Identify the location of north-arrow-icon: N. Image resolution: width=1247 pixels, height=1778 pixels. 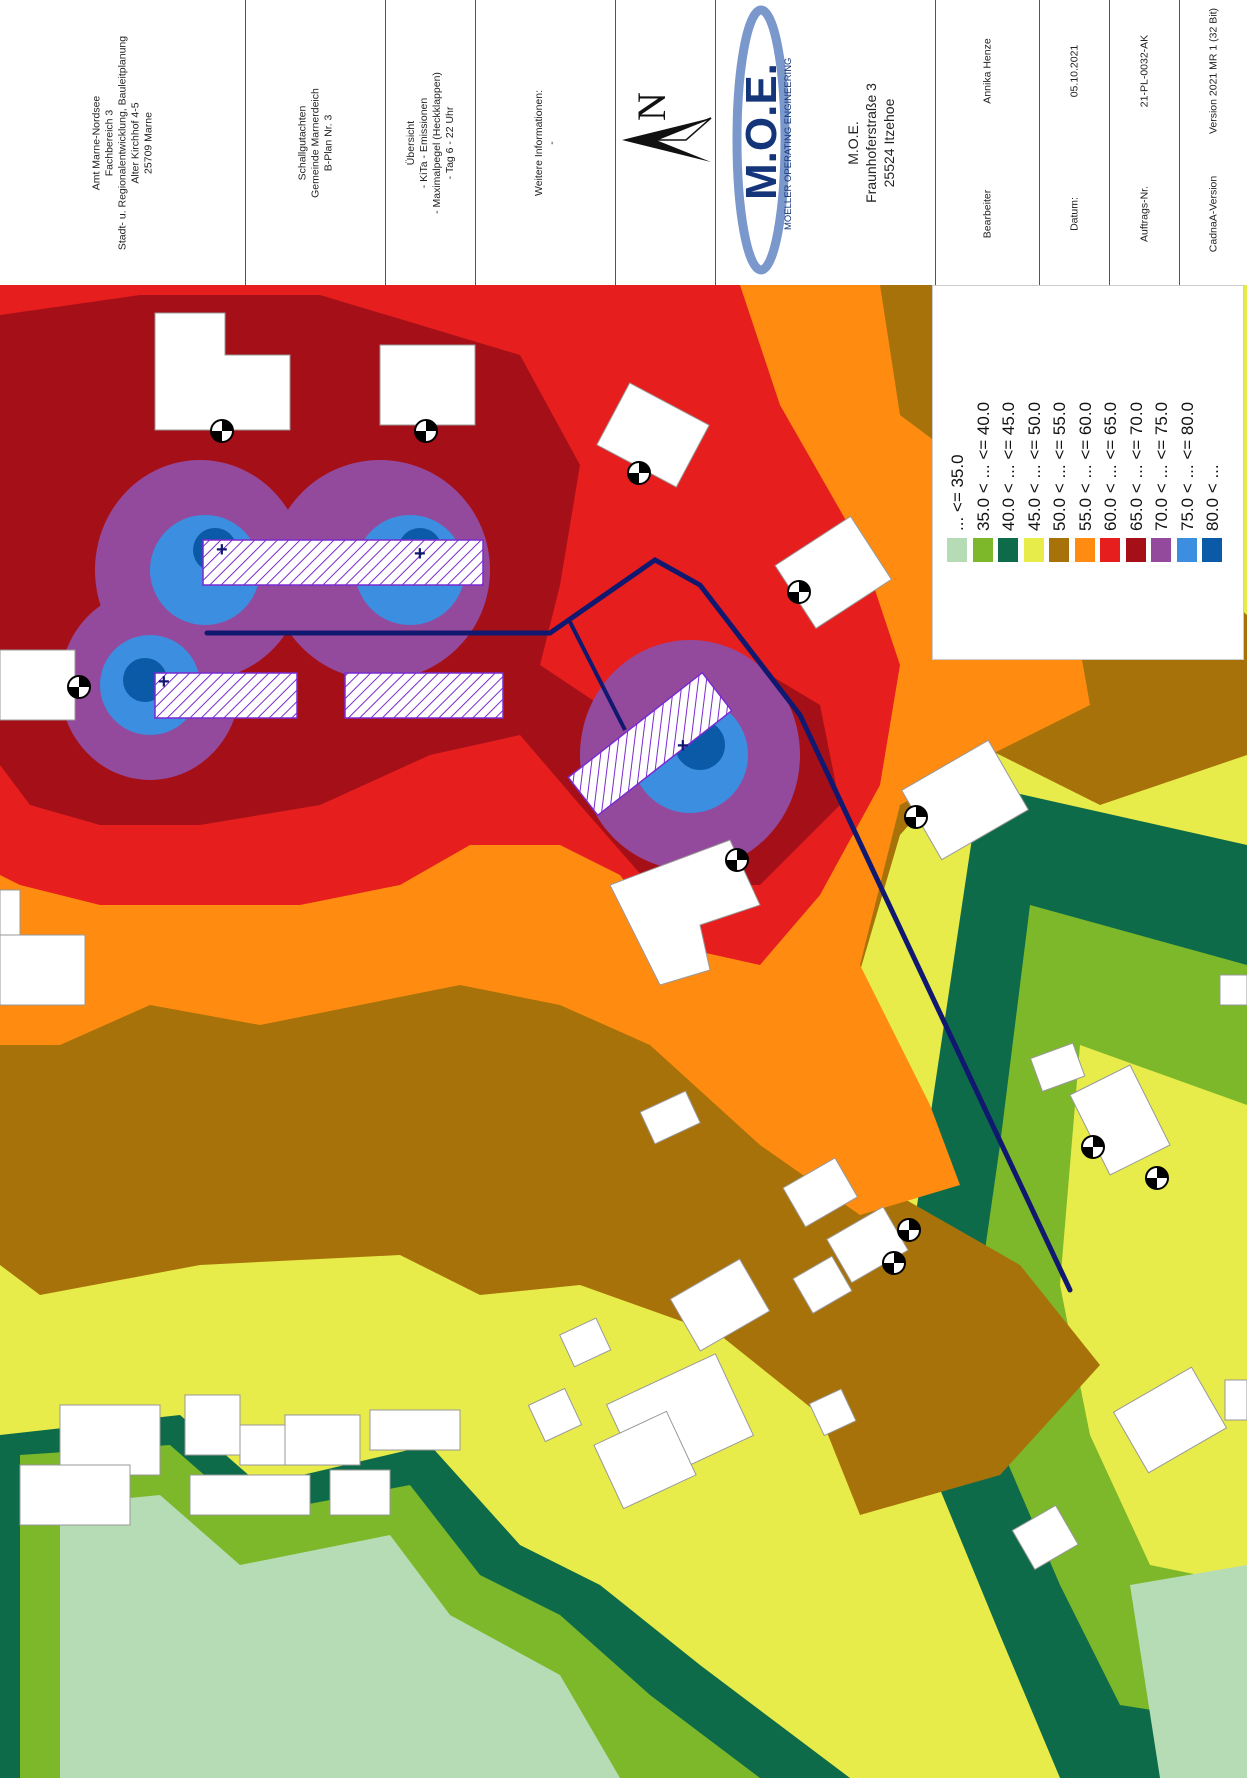
(667, 127).